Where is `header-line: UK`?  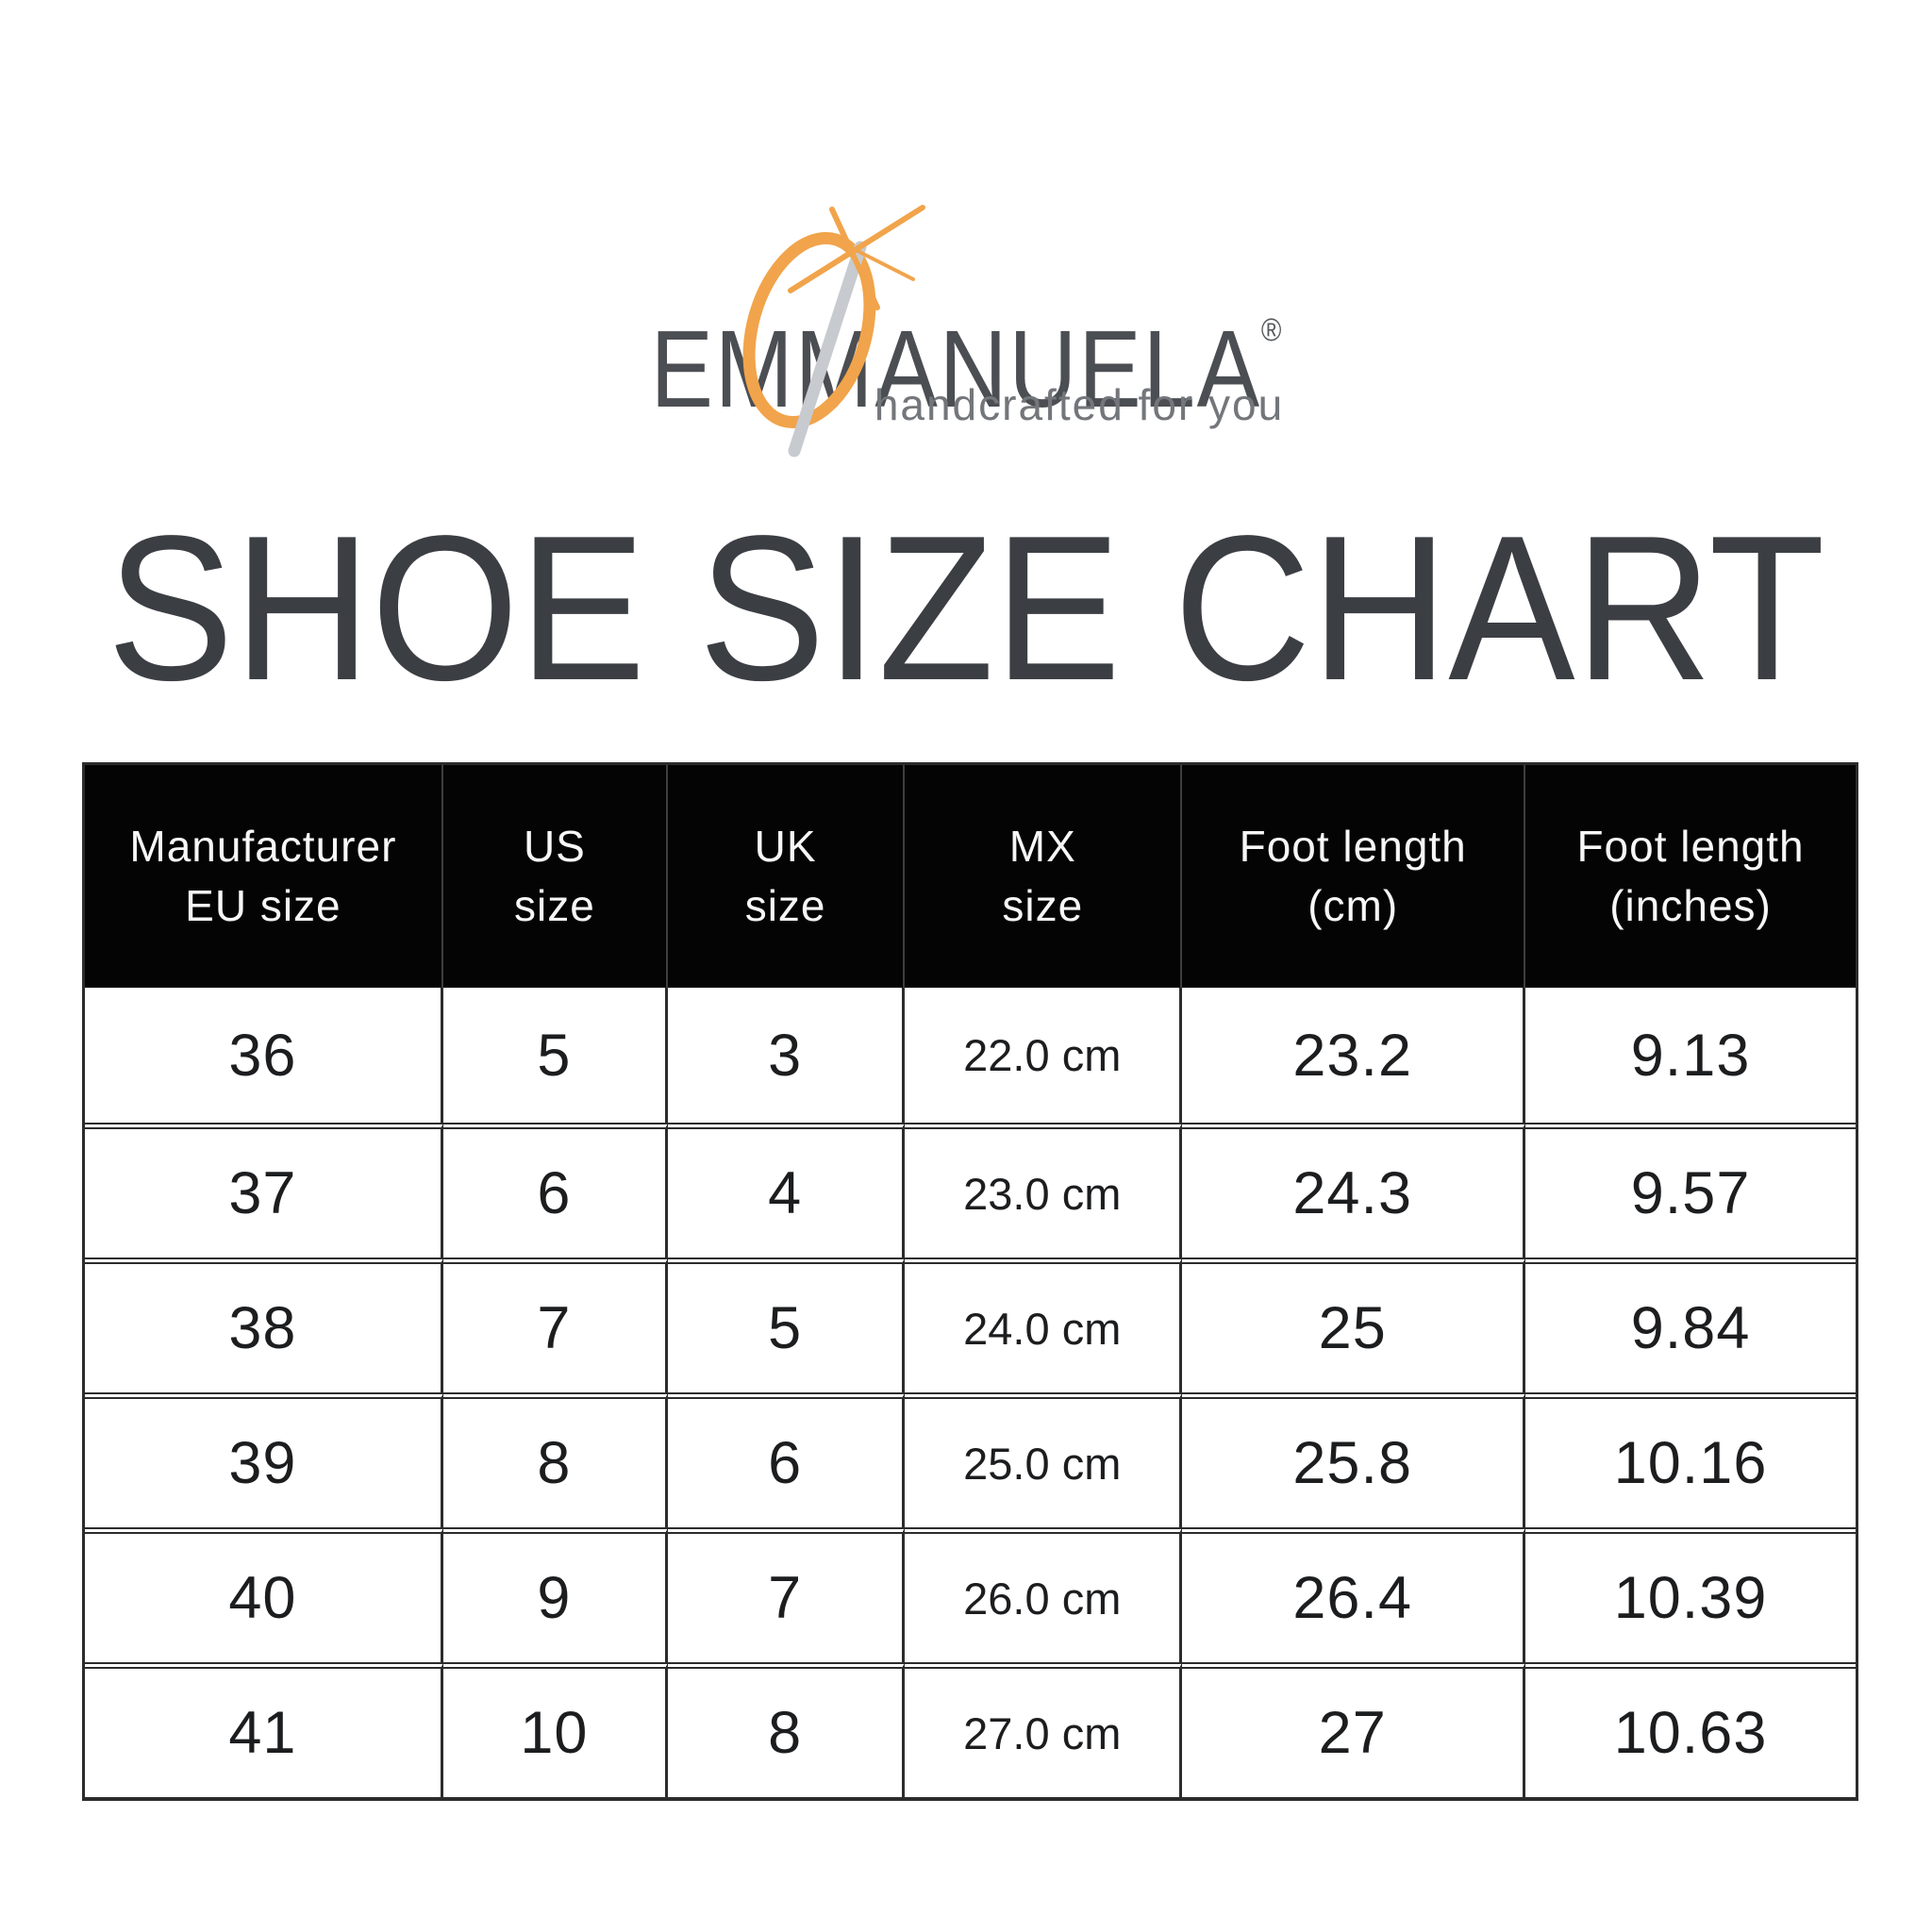 header-line: UK is located at coordinates (785, 846).